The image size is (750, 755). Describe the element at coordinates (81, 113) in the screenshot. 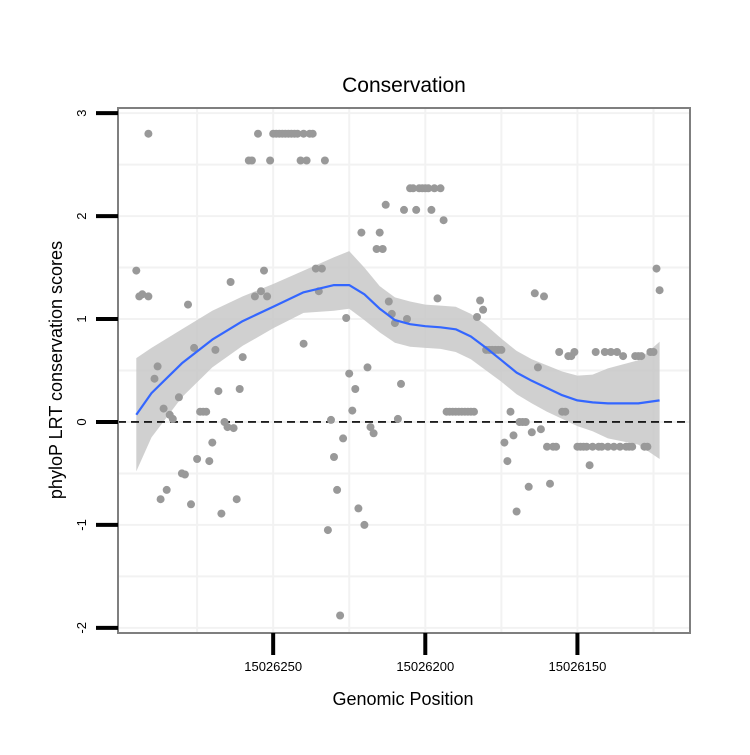

I see `y-tick-label: 3` at that location.